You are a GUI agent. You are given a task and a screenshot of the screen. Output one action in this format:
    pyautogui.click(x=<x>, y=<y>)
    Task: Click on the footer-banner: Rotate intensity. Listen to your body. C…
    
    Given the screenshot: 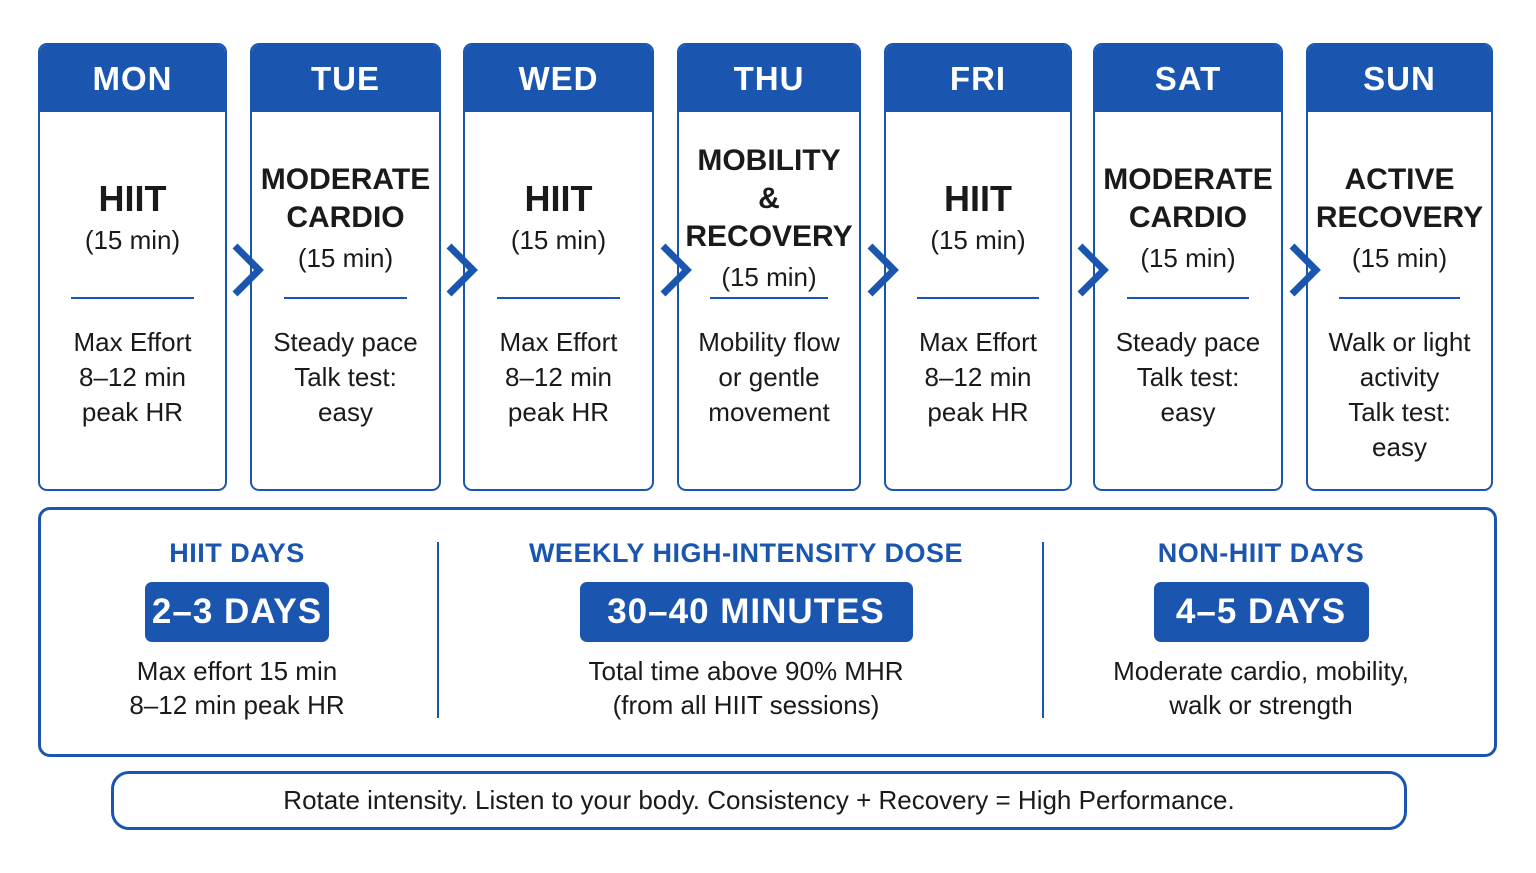 What is the action you would take?
    pyautogui.click(x=759, y=800)
    